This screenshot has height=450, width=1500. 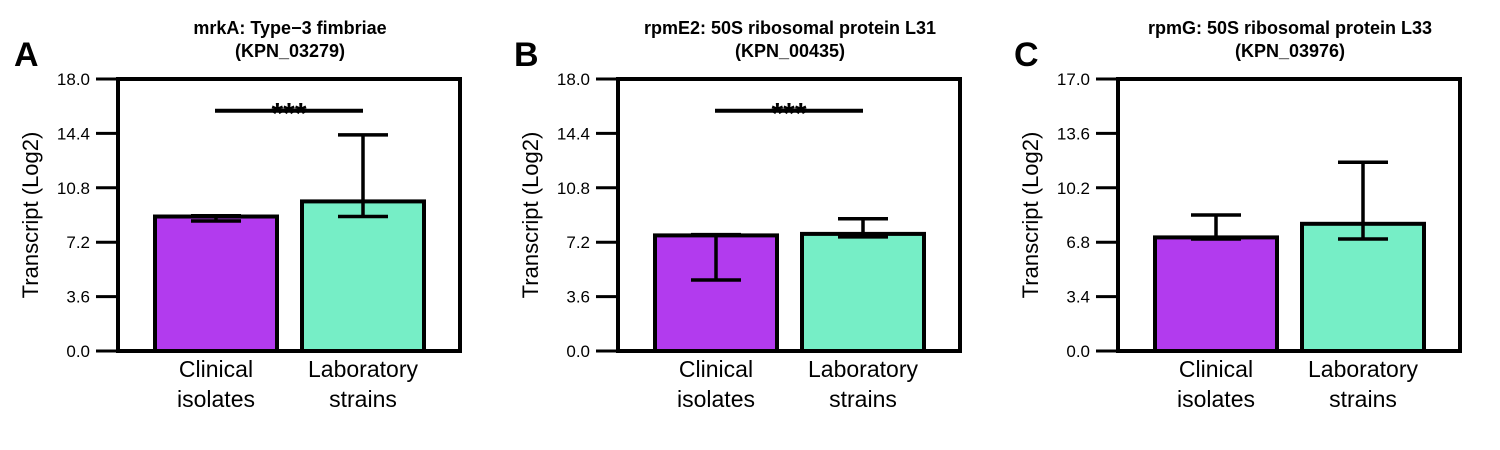 I want to click on panel-c-ylabel: Transcript (Log2), so click(x=1030, y=215).